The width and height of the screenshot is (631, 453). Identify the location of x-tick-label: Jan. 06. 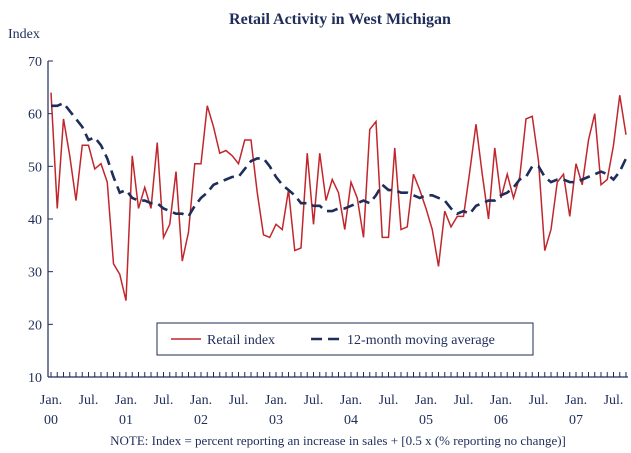
(501, 410).